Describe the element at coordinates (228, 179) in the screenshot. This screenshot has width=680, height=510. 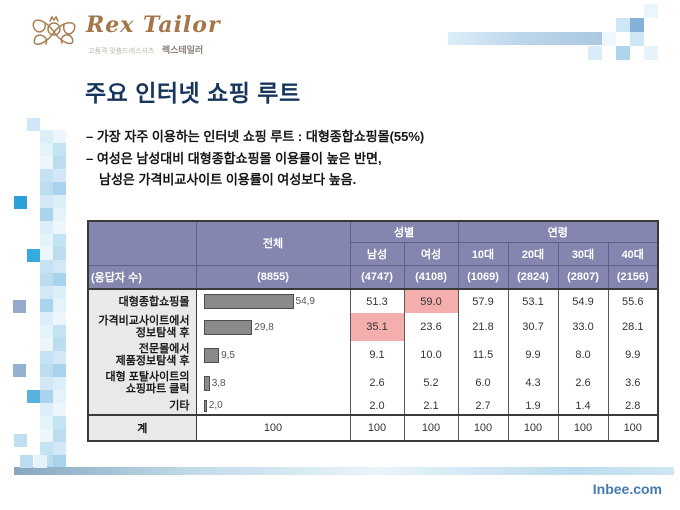
I see `bullet-line: 남성은 가격비교사이트 이용률이 여성보다 높음.` at that location.